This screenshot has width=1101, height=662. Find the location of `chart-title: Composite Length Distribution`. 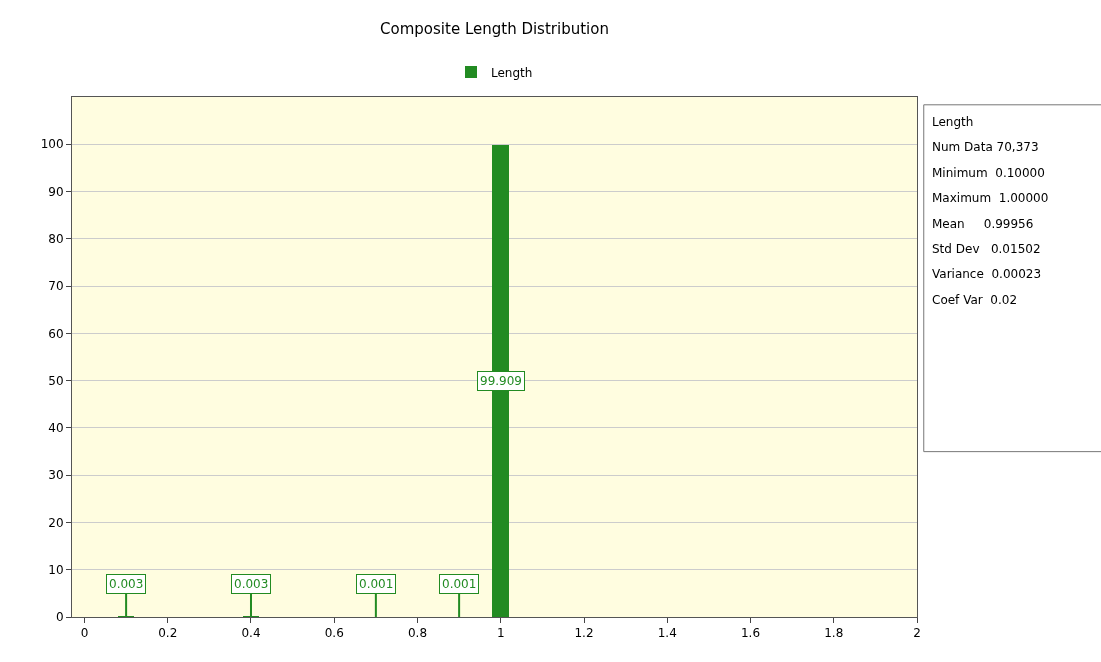

chart-title: Composite Length Distribution is located at coordinates (494, 28).